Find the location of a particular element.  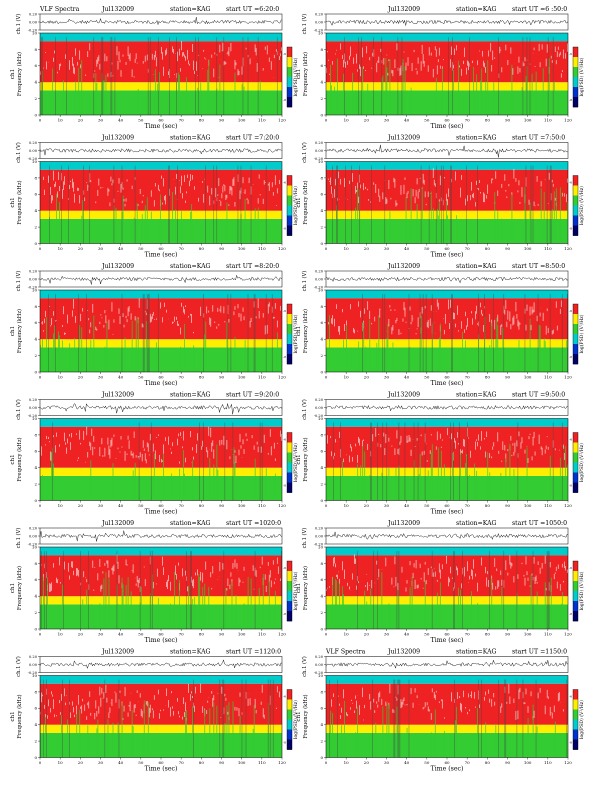

time-tick-label: 0 is located at coordinates (326, 377).